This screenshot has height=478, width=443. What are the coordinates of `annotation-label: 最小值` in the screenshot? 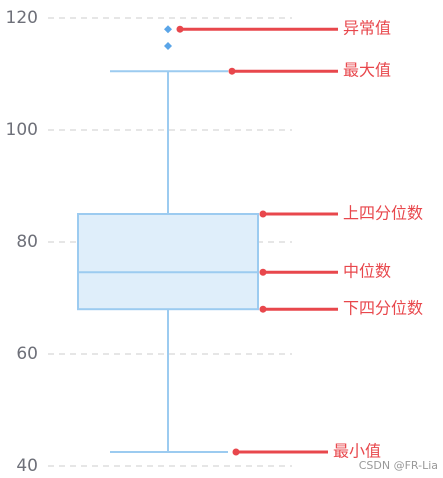 It's located at (357, 451).